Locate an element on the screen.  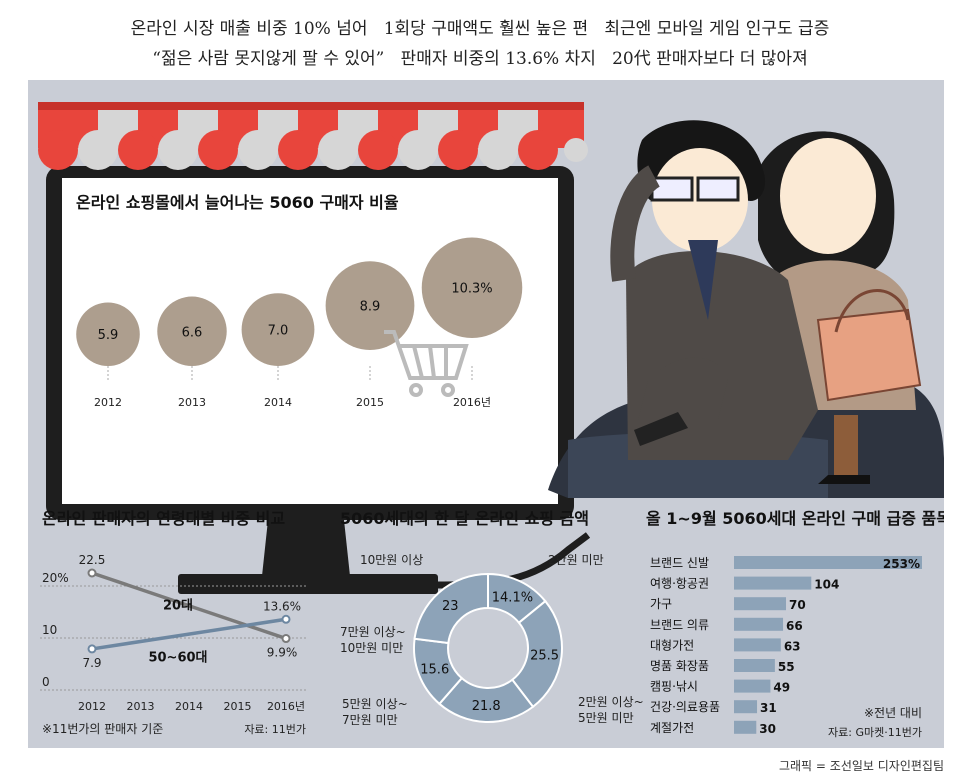
line-y-tick: 0 is located at coordinates (46, 682).